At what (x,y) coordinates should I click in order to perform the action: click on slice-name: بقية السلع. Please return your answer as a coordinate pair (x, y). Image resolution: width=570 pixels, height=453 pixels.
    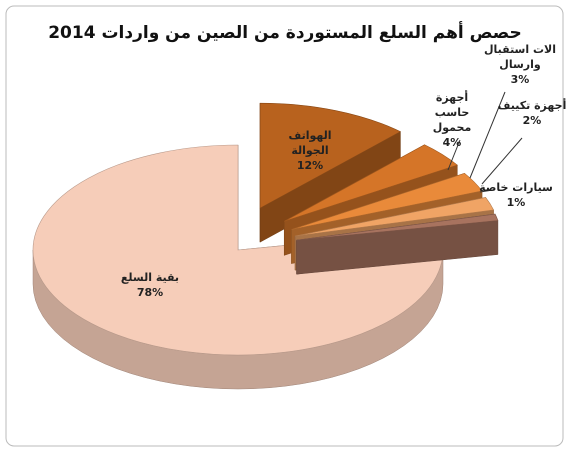
    Looking at the image, I should click on (150, 277).